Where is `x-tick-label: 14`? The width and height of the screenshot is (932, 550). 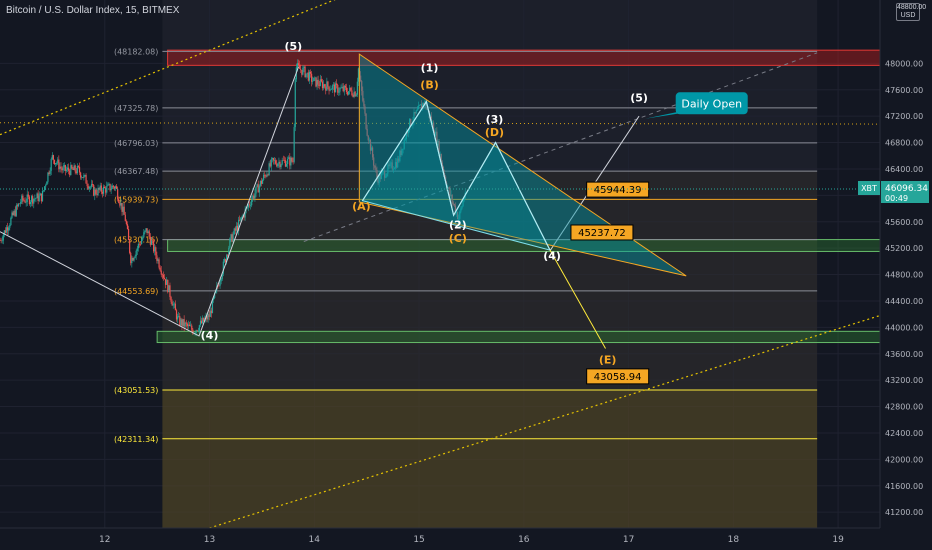 x-tick-label: 14 is located at coordinates (315, 540).